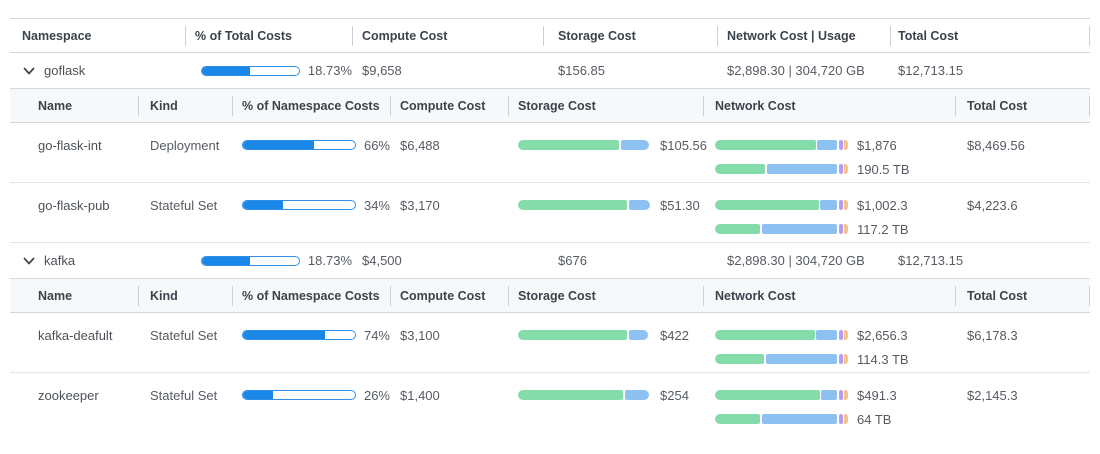 This screenshot has height=454, width=1100. I want to click on network-usage-value: 117.2 TB, so click(883, 229).